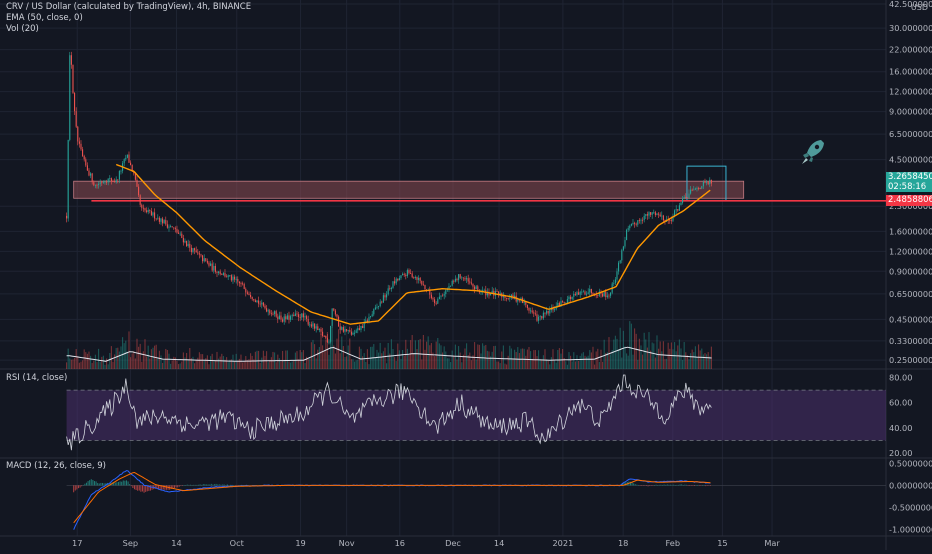 The image size is (932, 554). What do you see at coordinates (900, 378) in the screenshot?
I see `rsi-tick-label: 80.00` at bounding box center [900, 378].